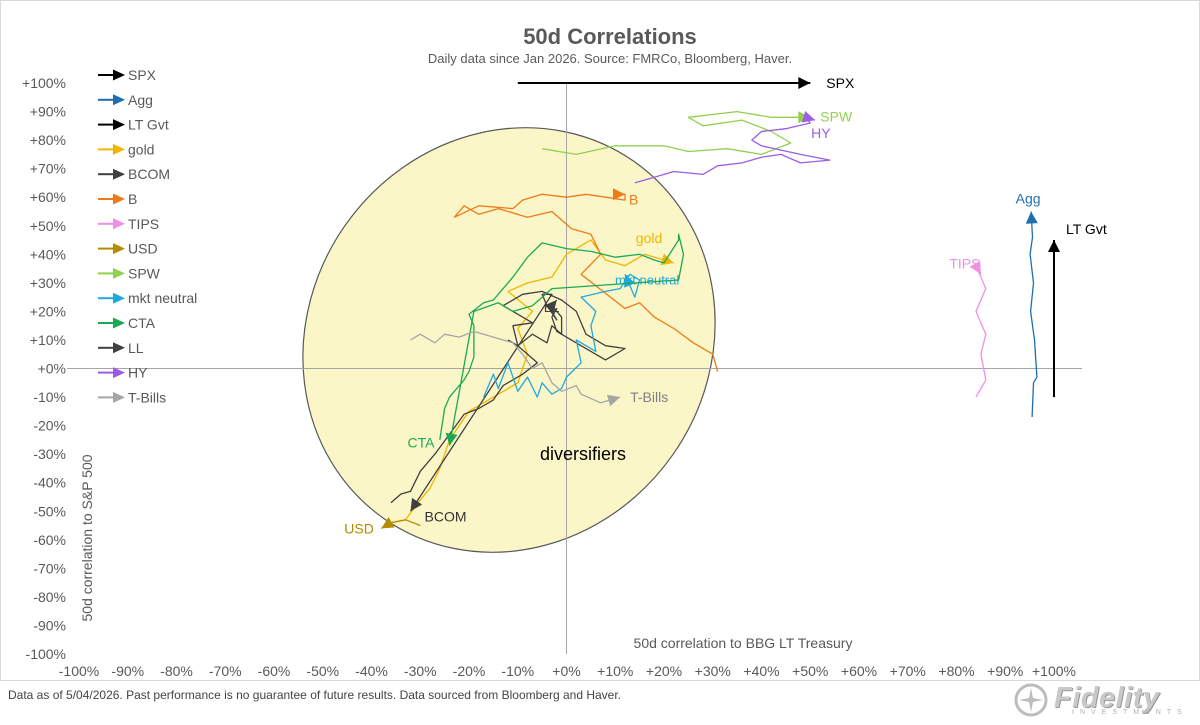 The width and height of the screenshot is (1200, 725). Describe the element at coordinates (138, 373) in the screenshot. I see `legend-label: HY` at that location.